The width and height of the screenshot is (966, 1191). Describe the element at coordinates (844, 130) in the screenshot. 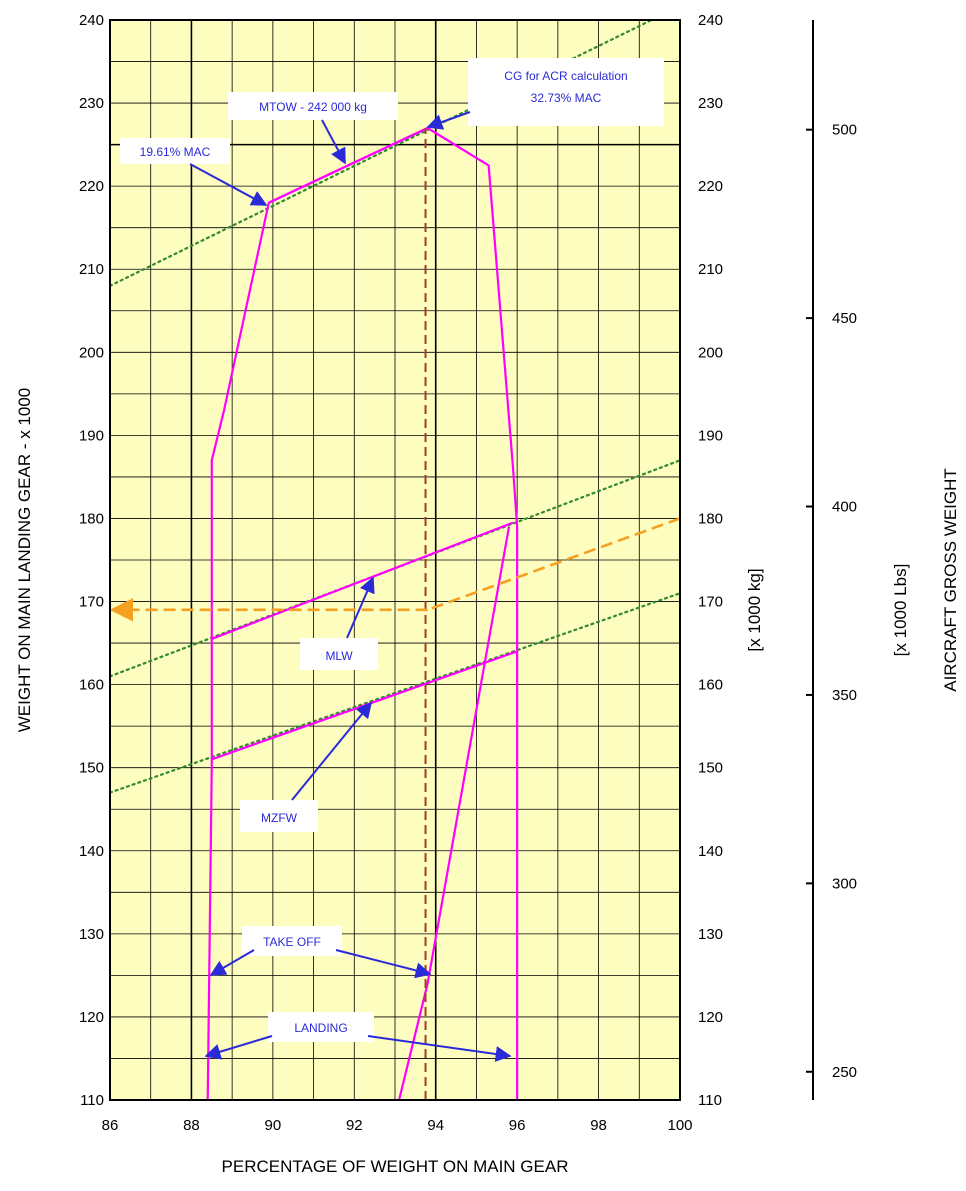

I see `lbs-tick-label: 500` at that location.